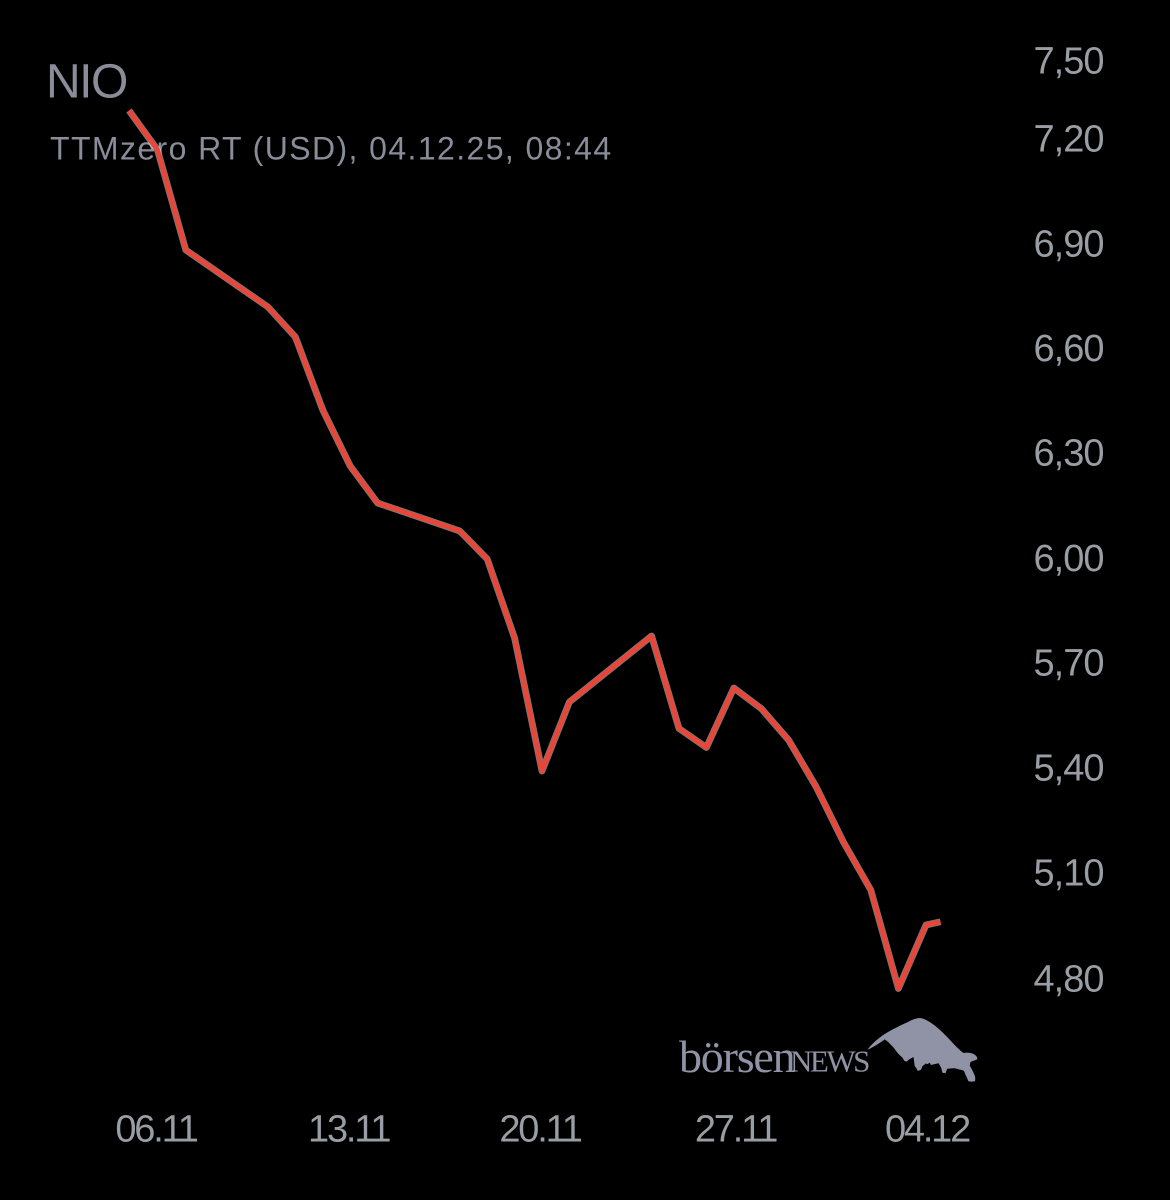 Image resolution: width=1170 pixels, height=1200 pixels. I want to click on svg-text: 6,00, so click(1069, 559).